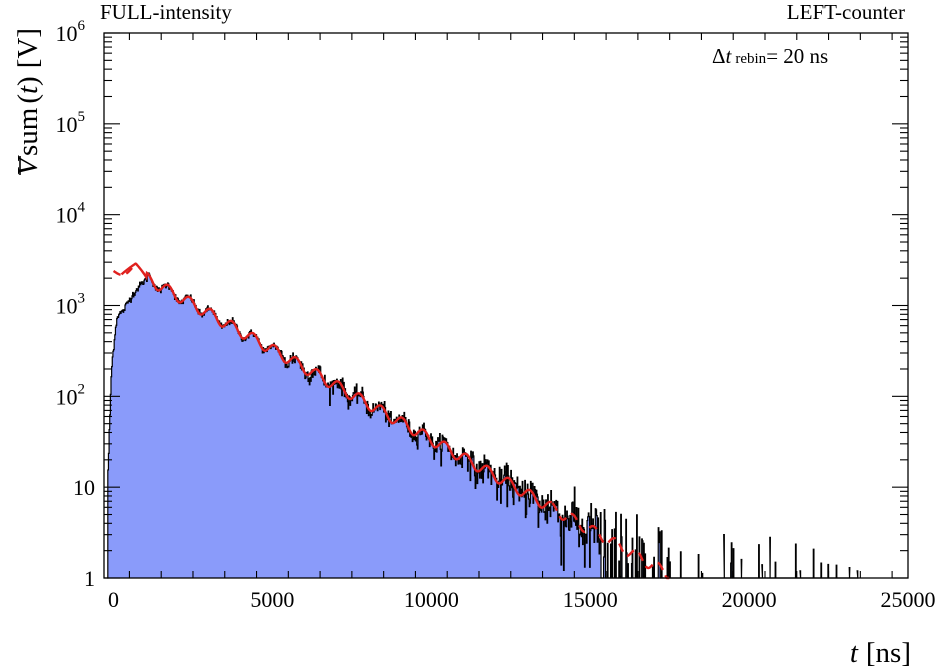  I want to click on fit-curve-extrapolation, so click(124, 269).